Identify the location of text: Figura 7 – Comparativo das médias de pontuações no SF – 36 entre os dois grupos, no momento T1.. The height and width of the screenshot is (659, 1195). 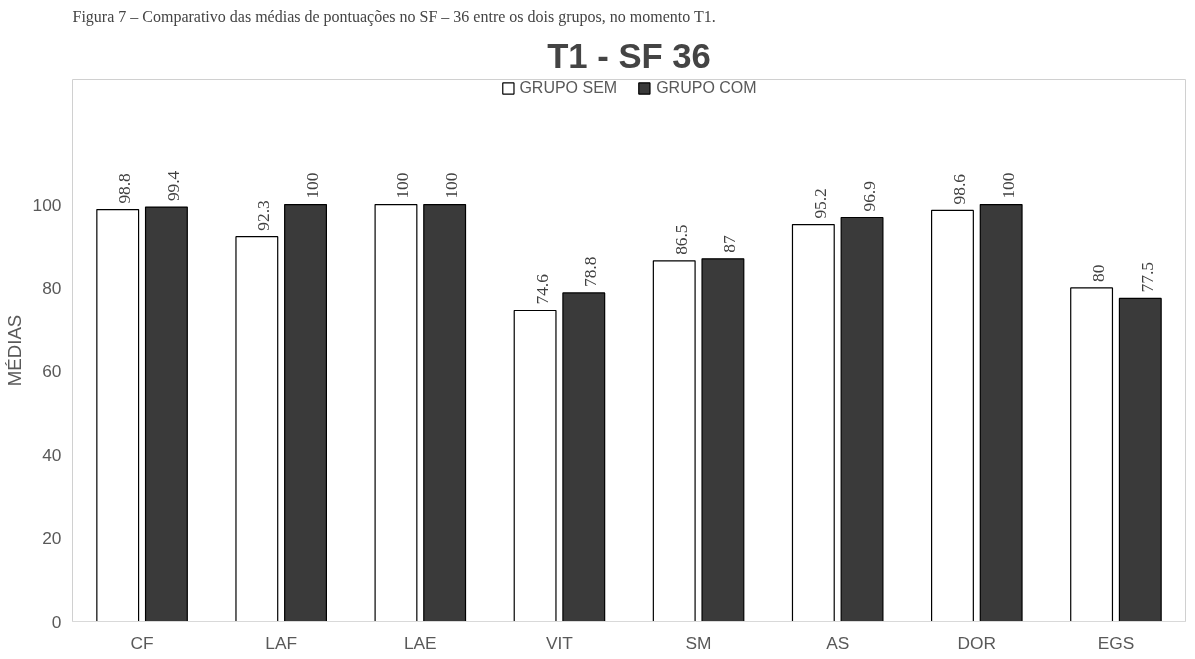
(394, 16).